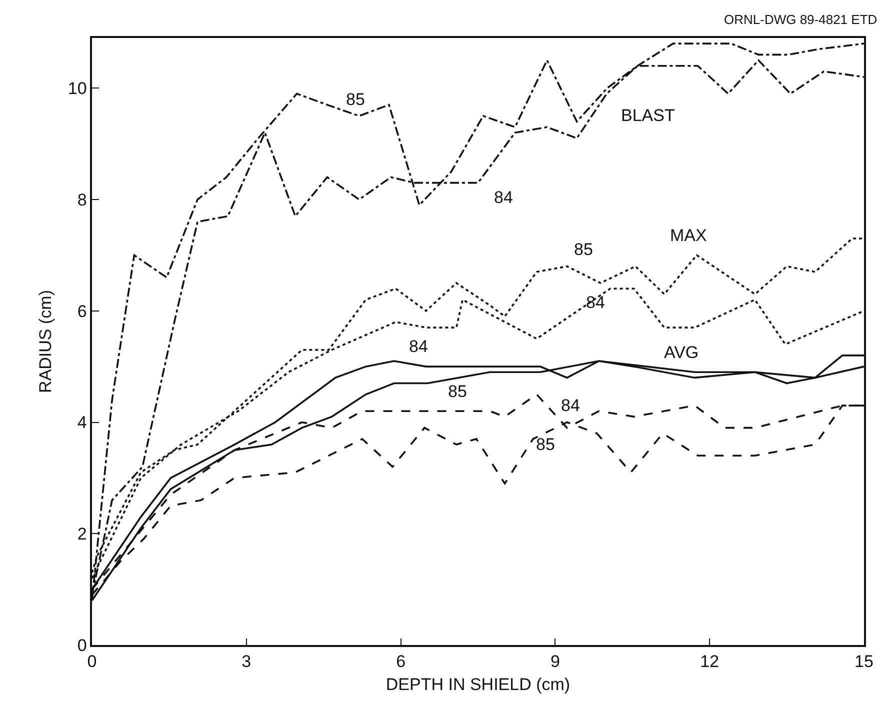 The width and height of the screenshot is (892, 703). What do you see at coordinates (77, 88) in the screenshot?
I see `y-tick-label: 10` at bounding box center [77, 88].